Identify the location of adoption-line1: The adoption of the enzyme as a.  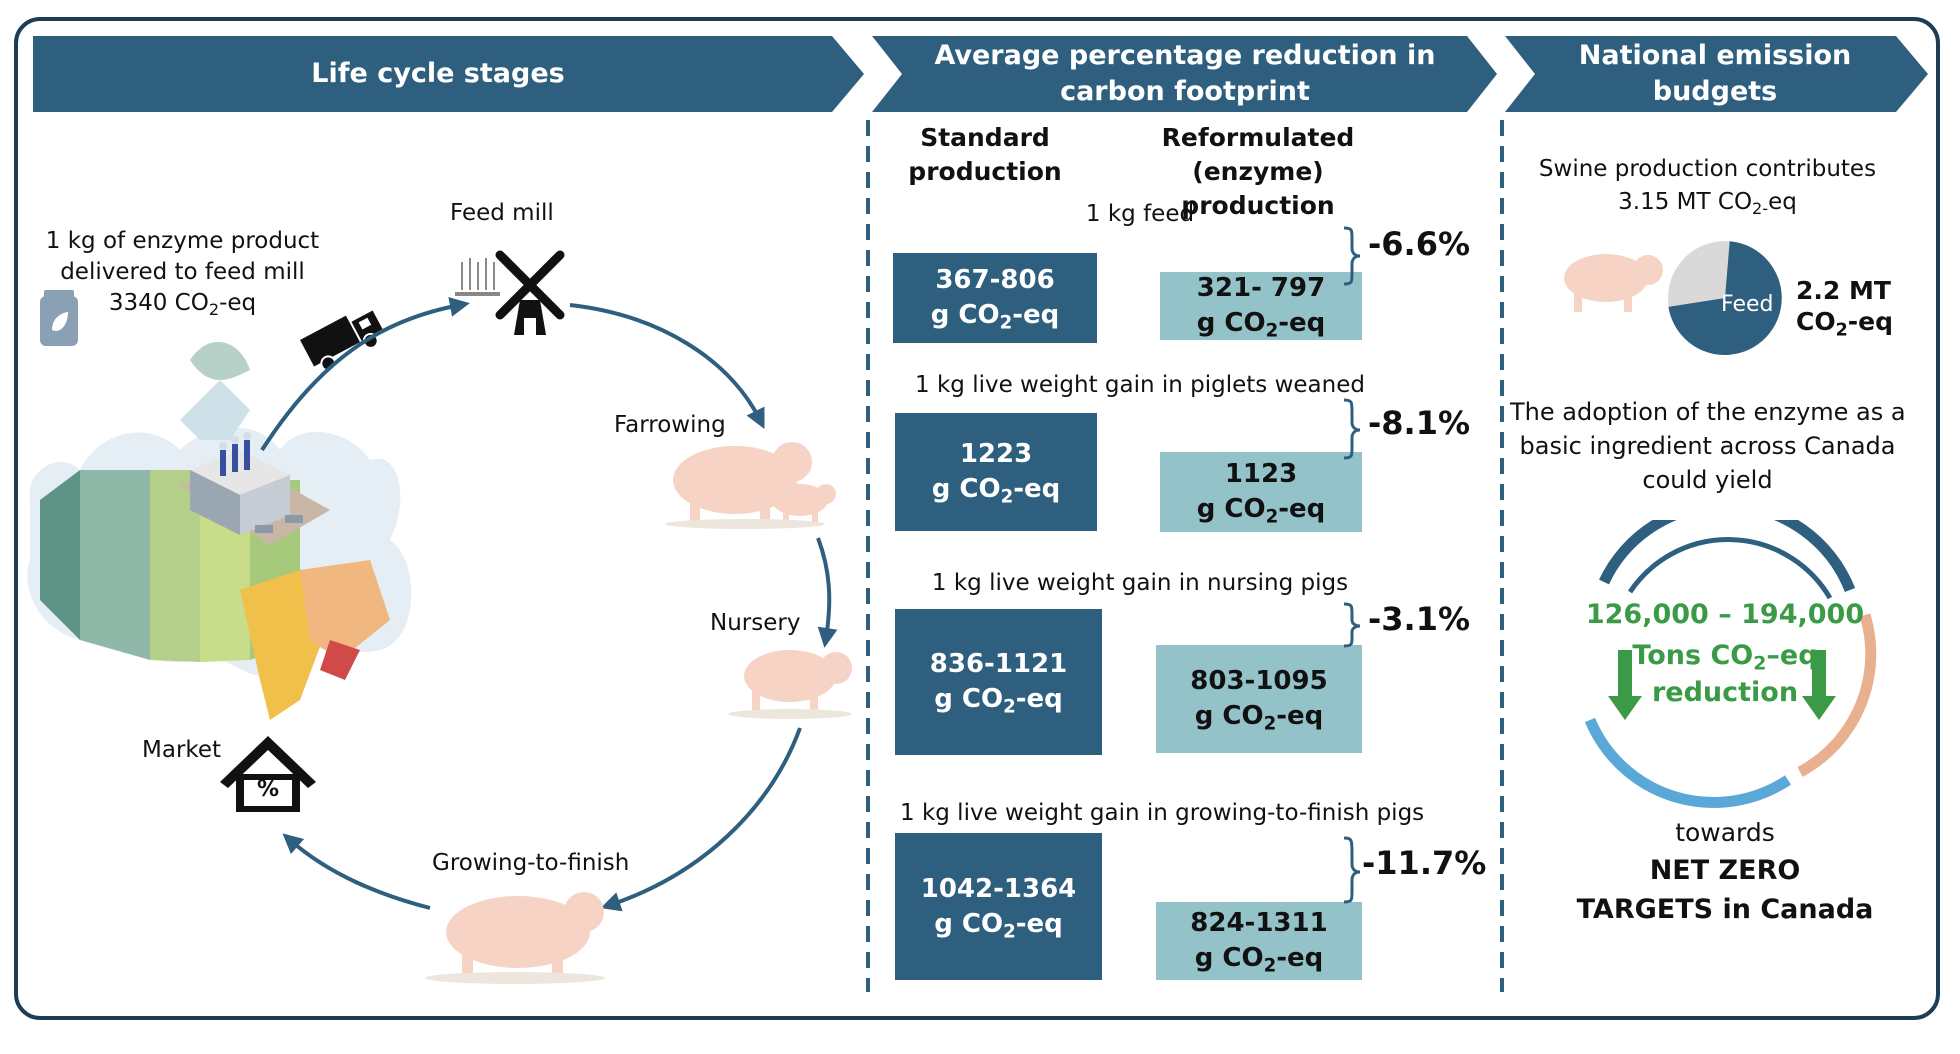
(1708, 412).